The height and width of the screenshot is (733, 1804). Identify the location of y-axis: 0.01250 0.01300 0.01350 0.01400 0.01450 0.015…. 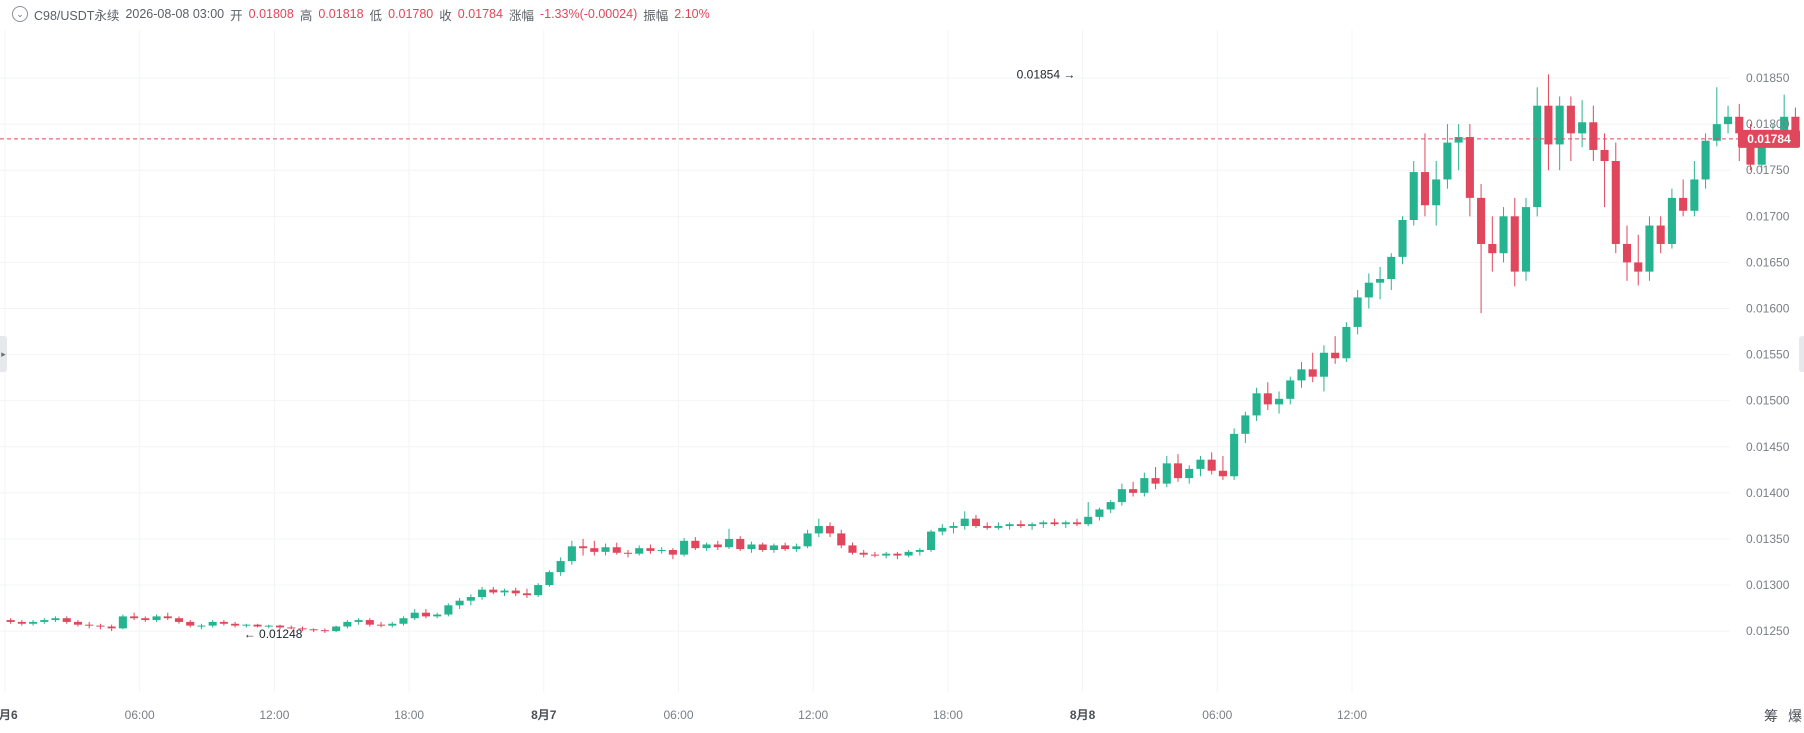
(1768, 354).